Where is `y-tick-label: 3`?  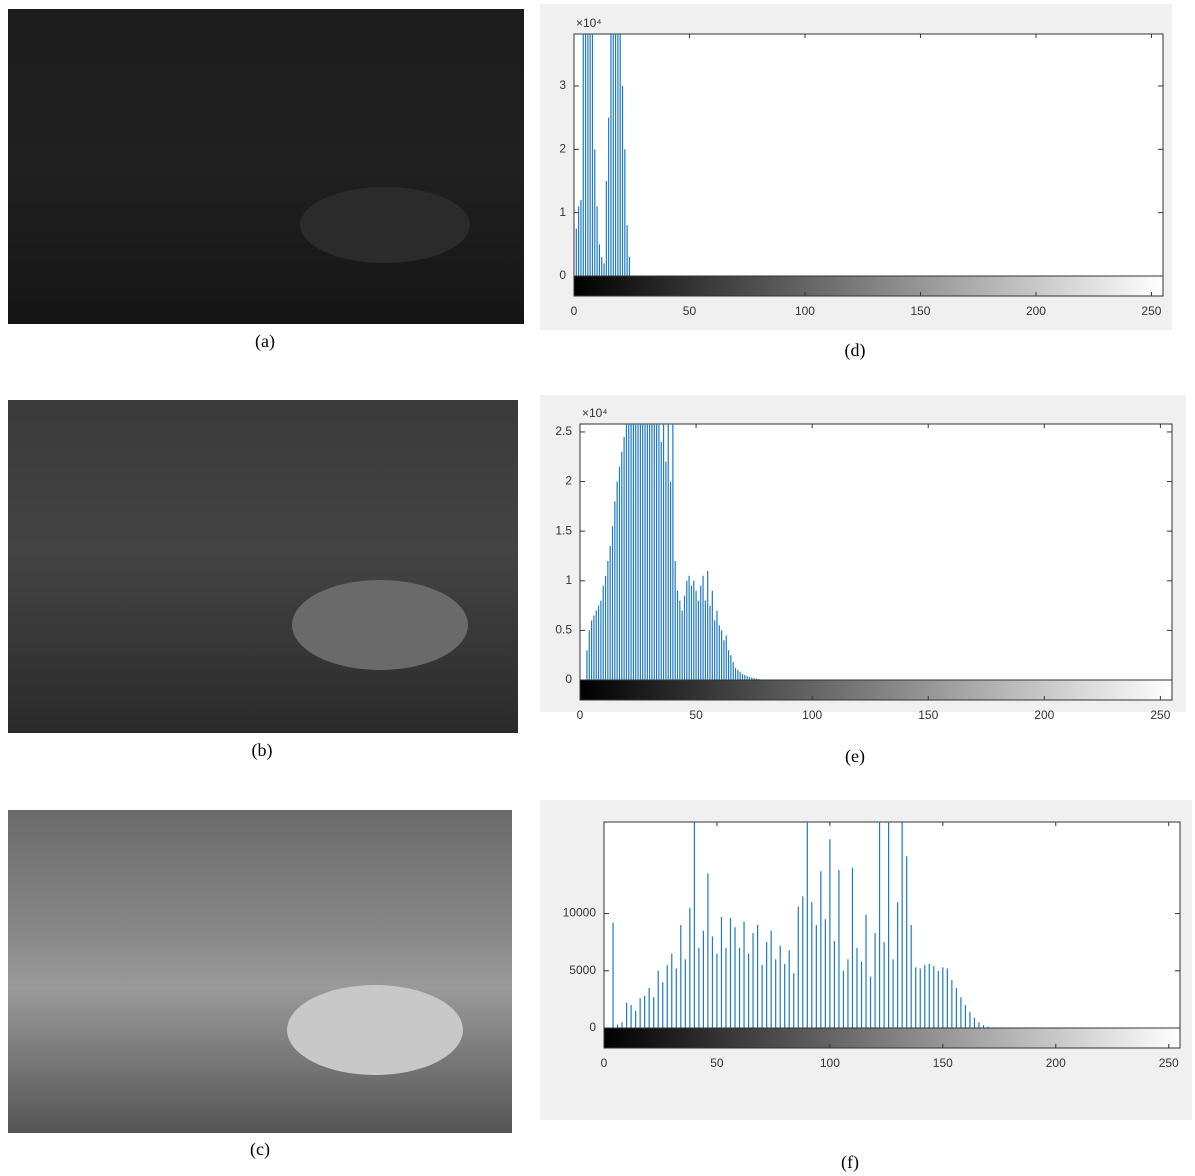 y-tick-label: 3 is located at coordinates (562, 85).